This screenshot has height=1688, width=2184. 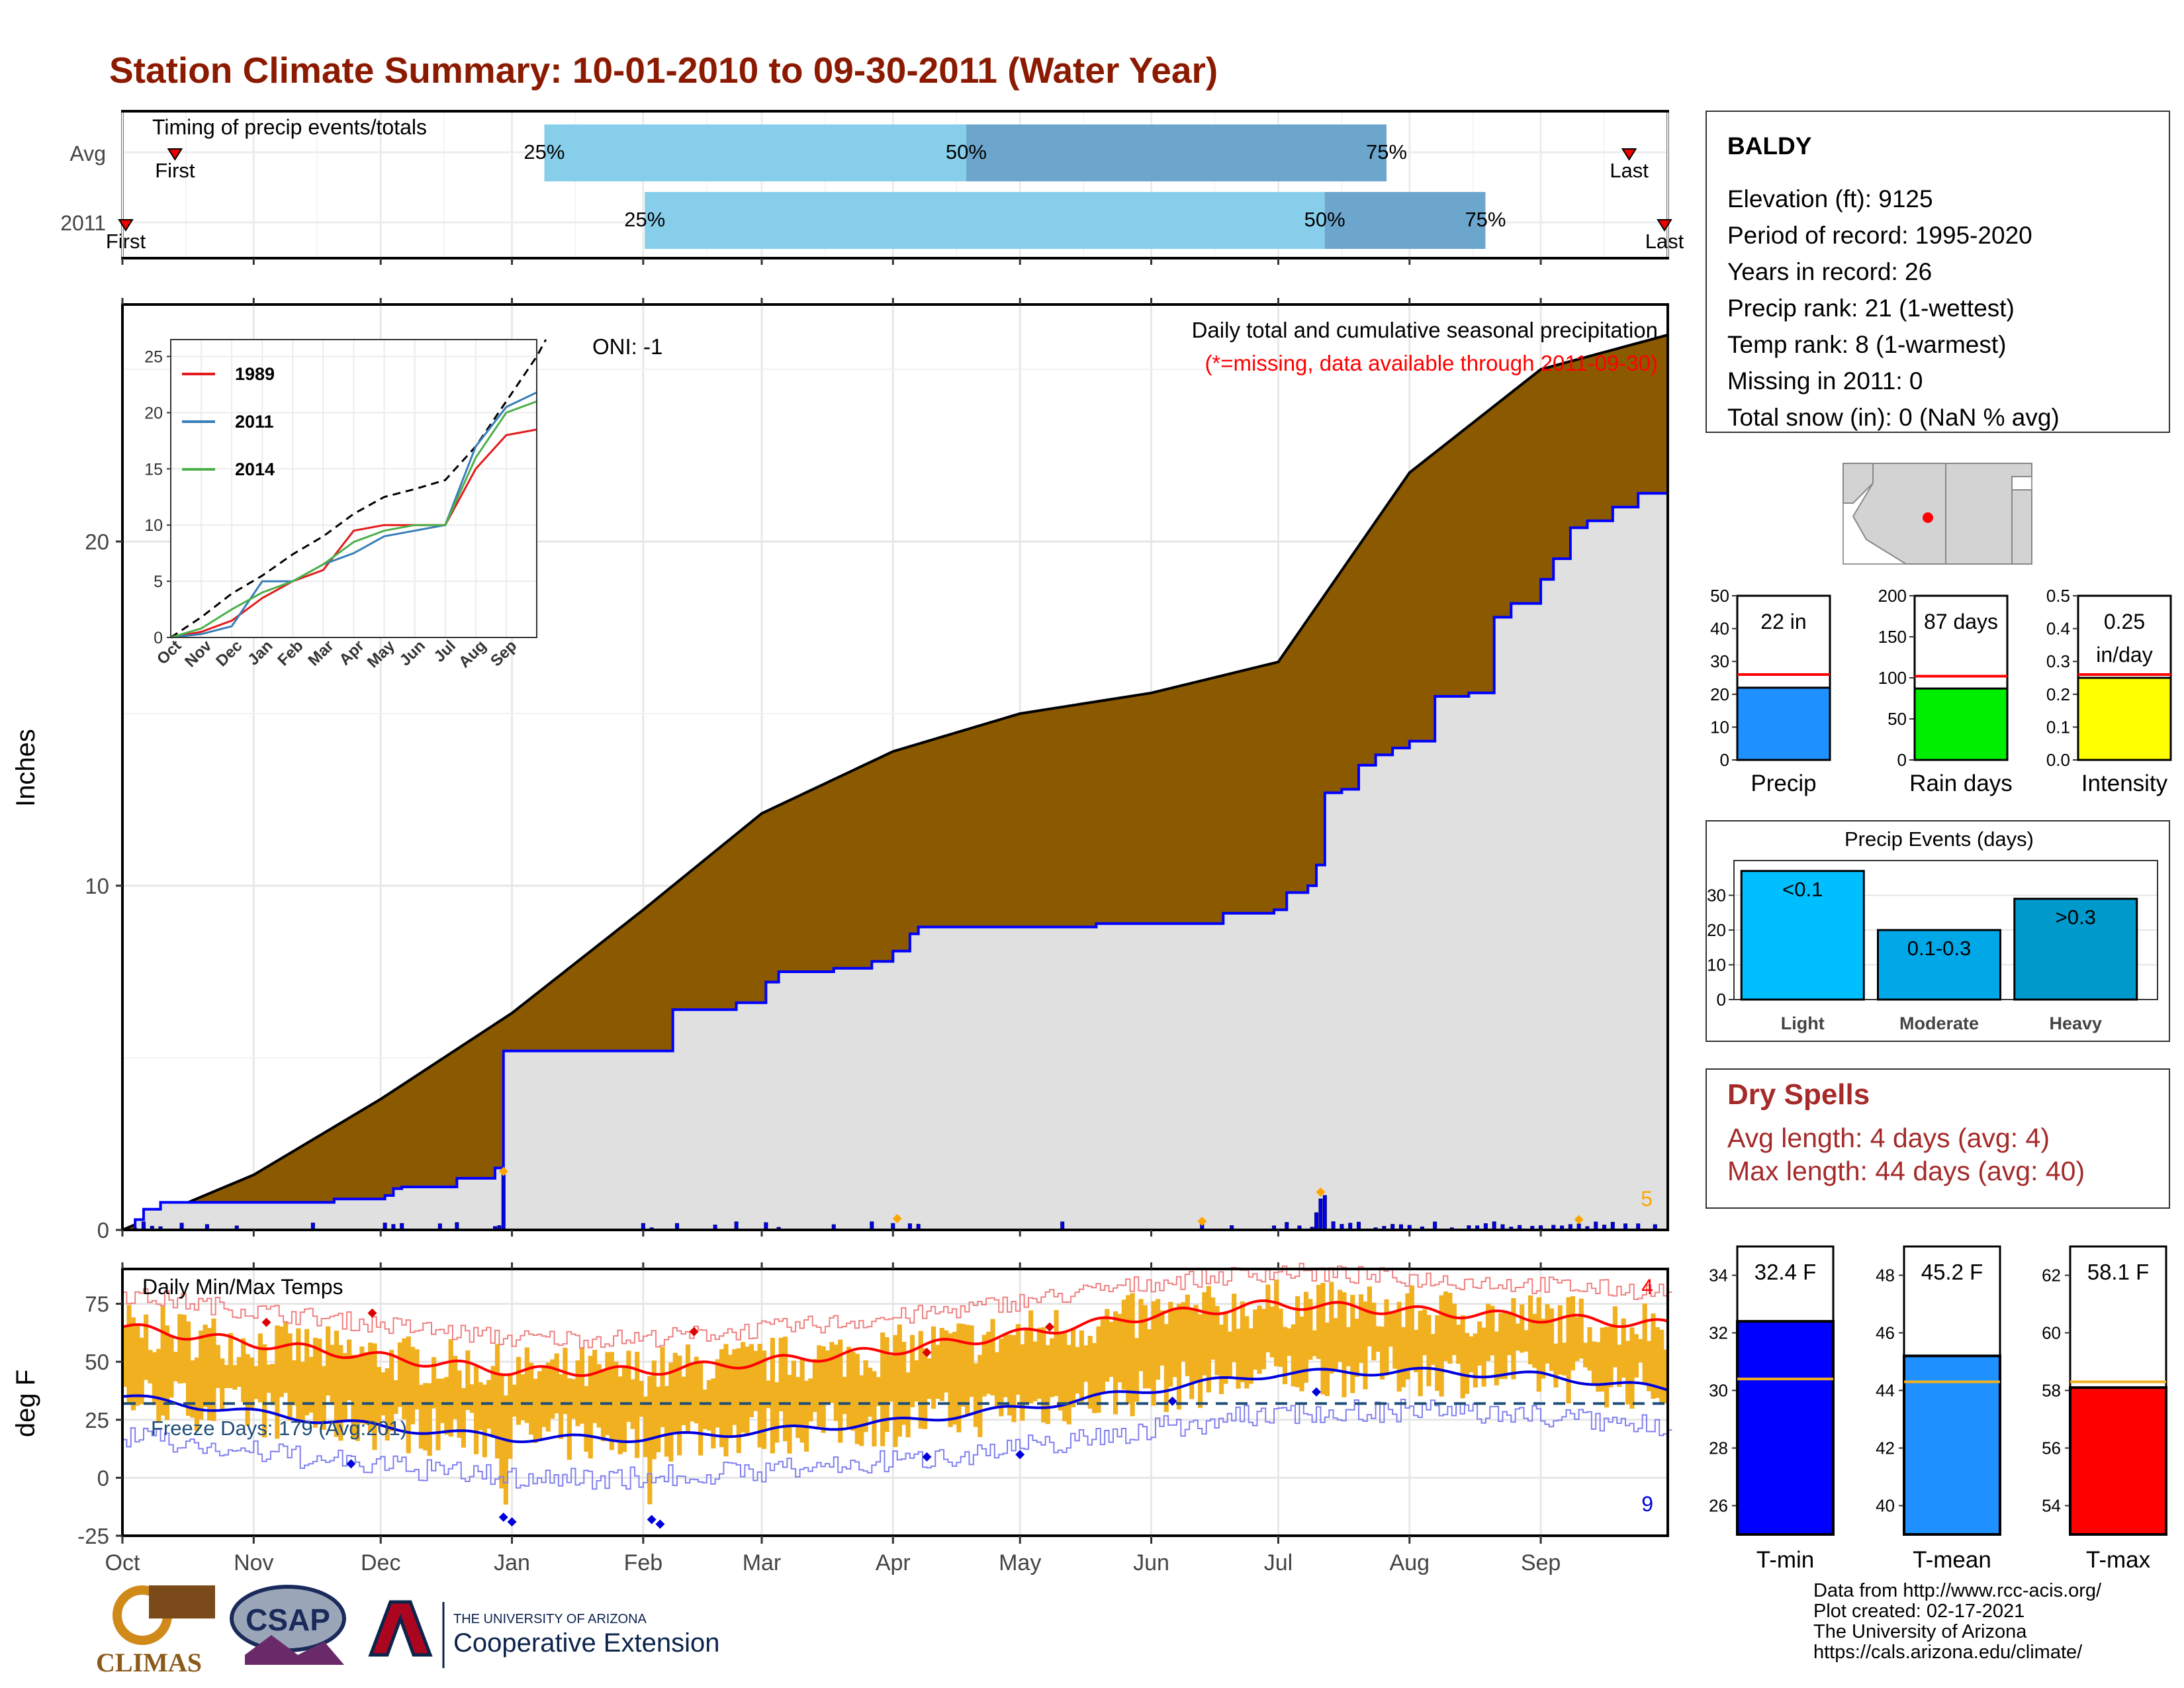 I want to click on station-frame, so click(x=1938, y=272).